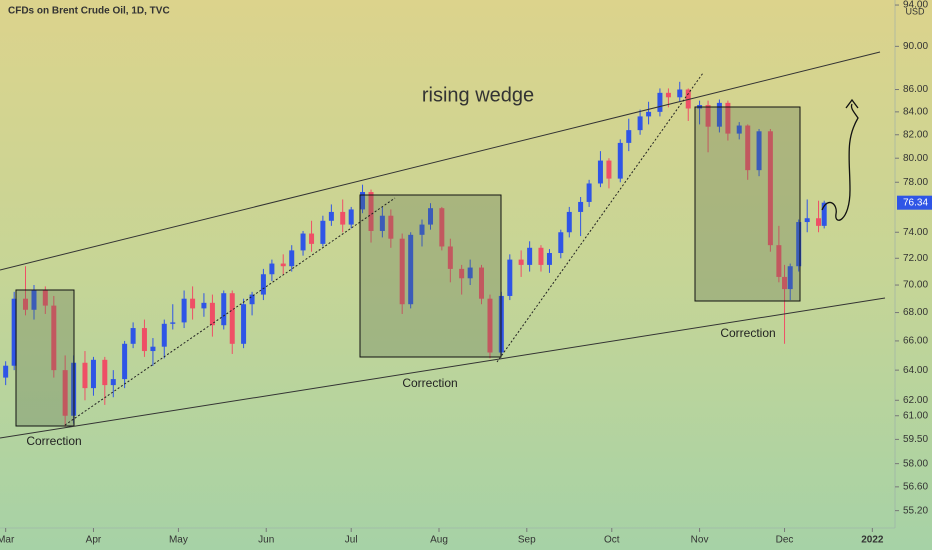 The height and width of the screenshot is (550, 932). Describe the element at coordinates (852, 103) in the screenshot. I see `arrow-head` at that location.